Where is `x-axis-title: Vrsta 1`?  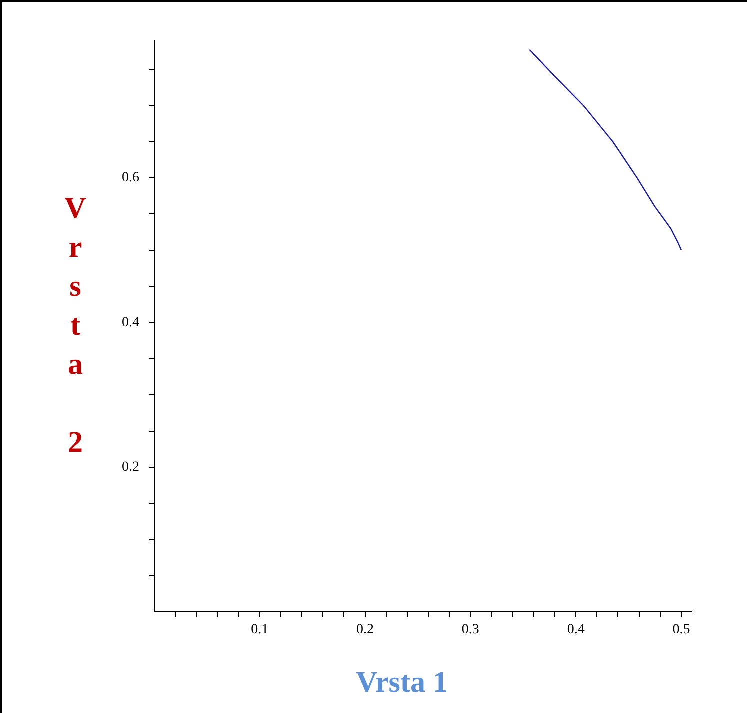 x-axis-title: Vrsta 1 is located at coordinates (402, 683).